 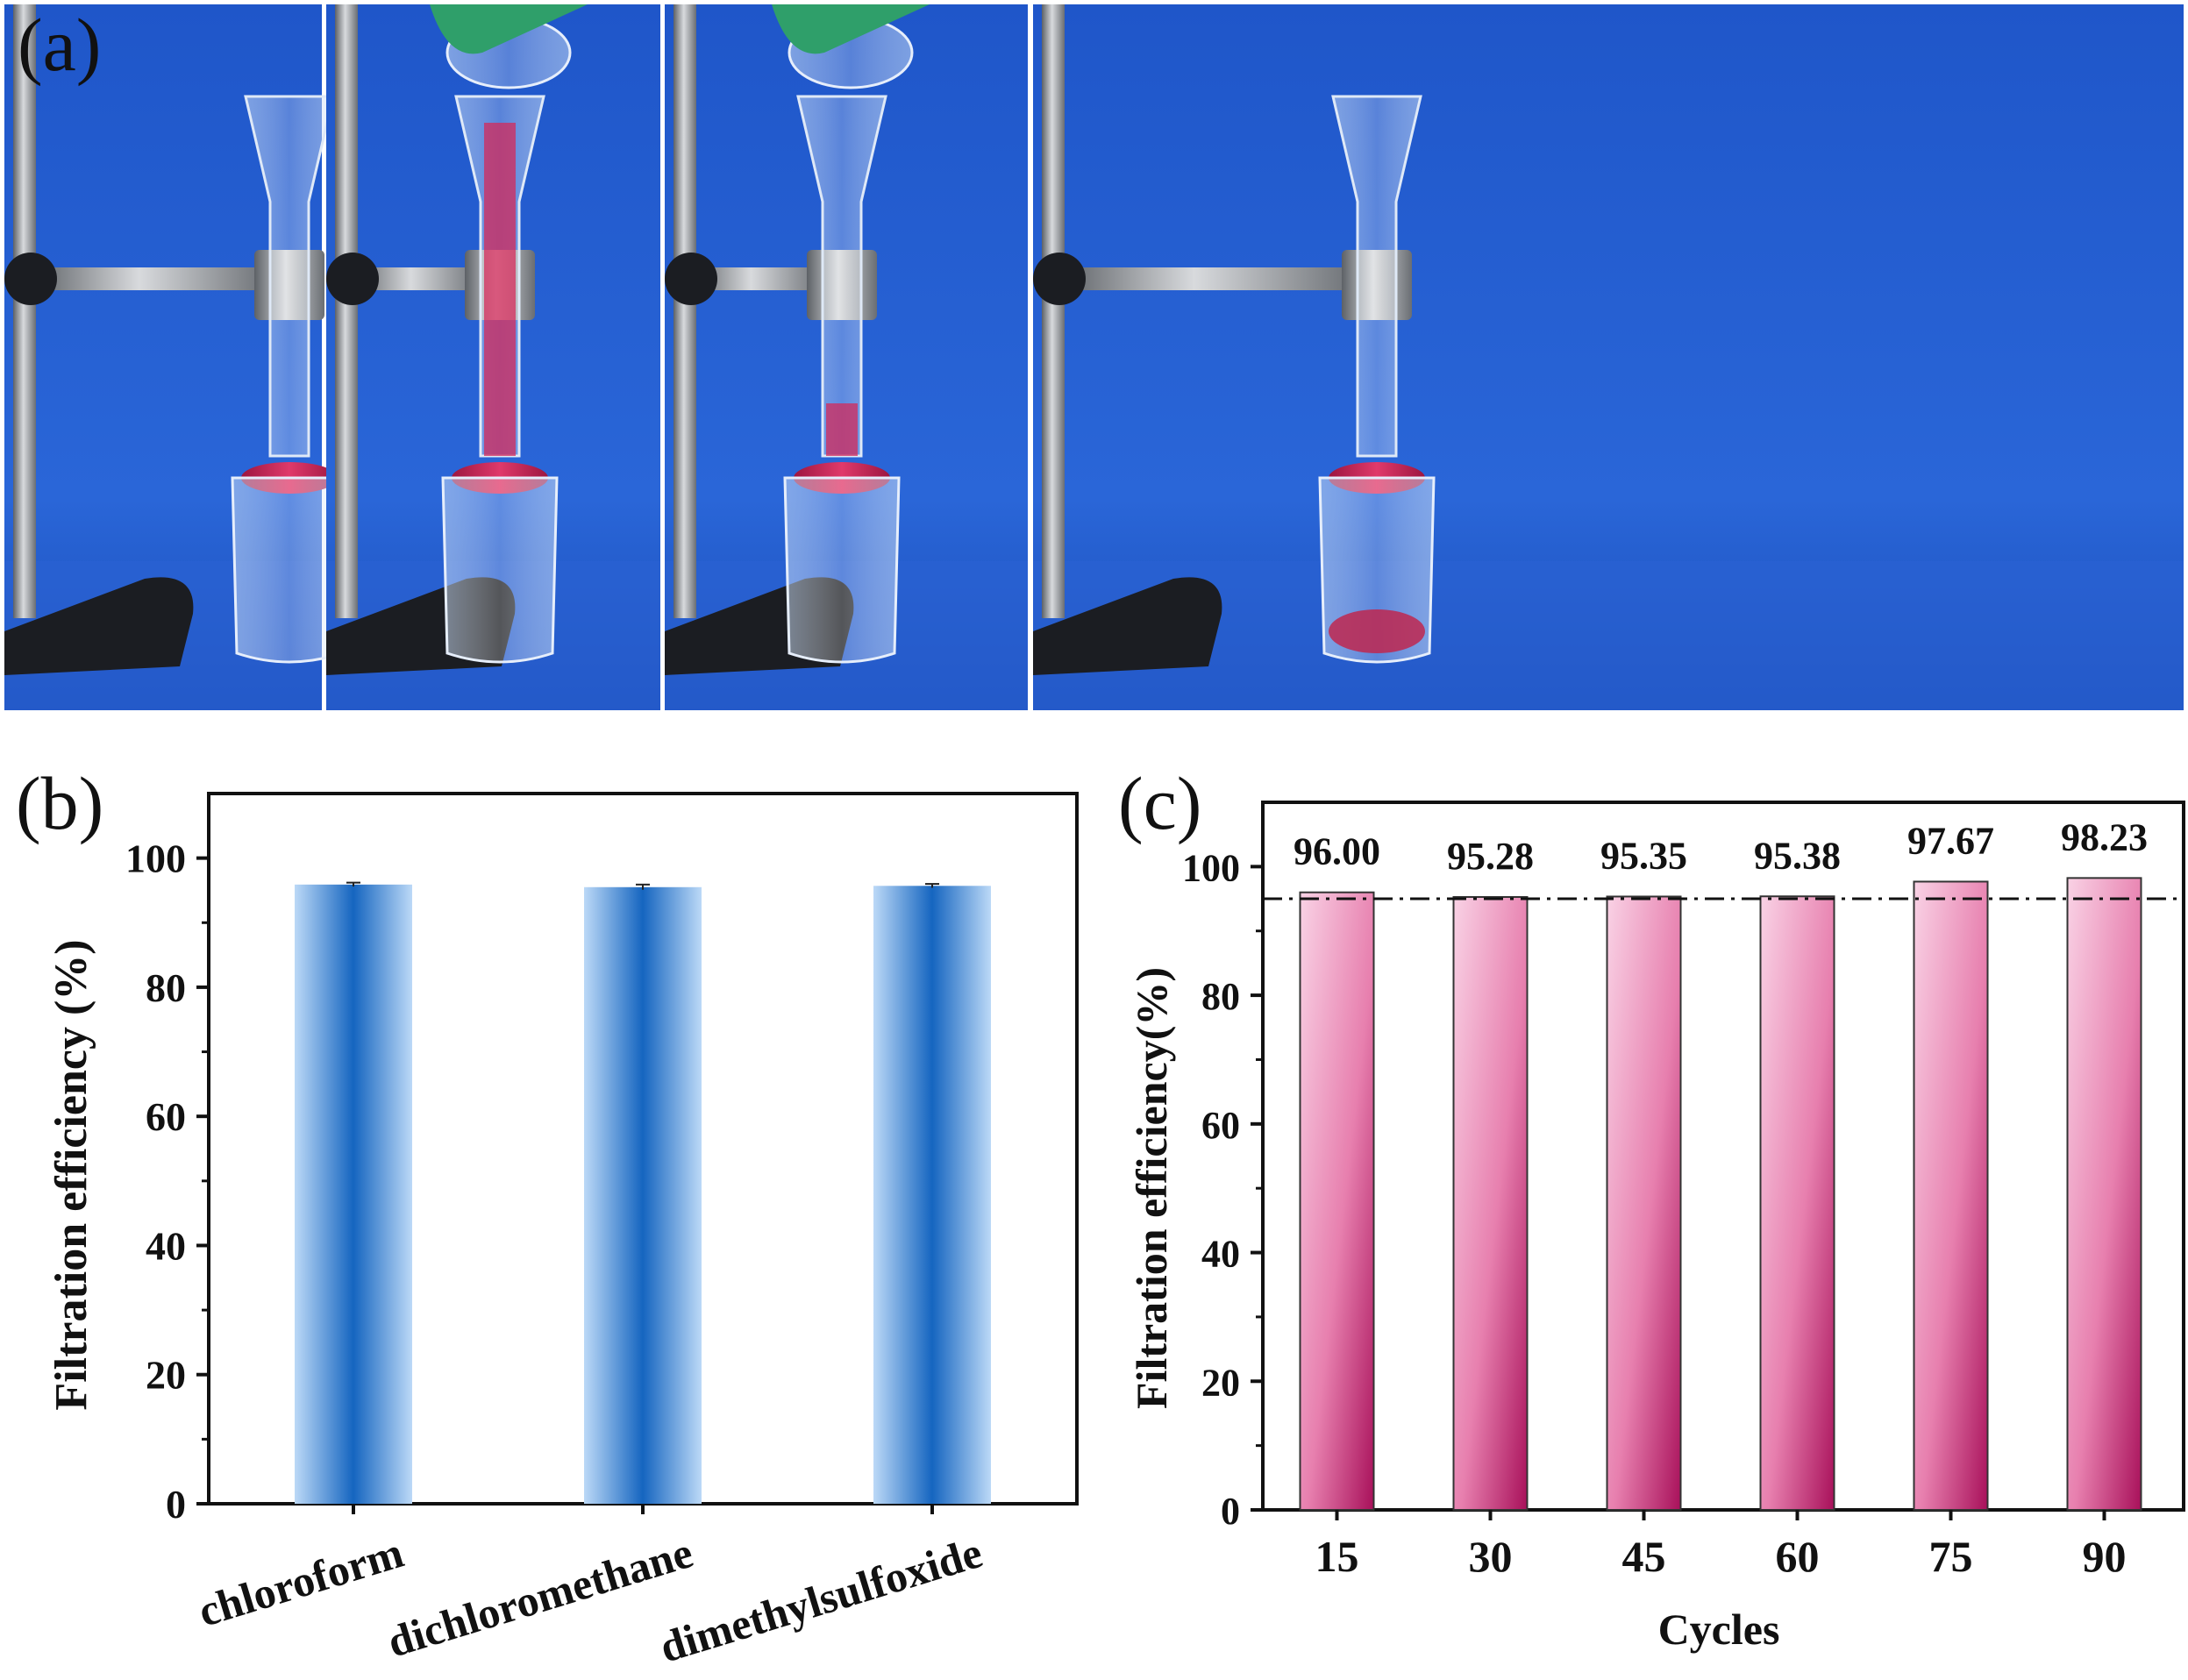 I want to click on chart-b-category-label: dimethylsulfoxide, so click(x=820, y=1599).